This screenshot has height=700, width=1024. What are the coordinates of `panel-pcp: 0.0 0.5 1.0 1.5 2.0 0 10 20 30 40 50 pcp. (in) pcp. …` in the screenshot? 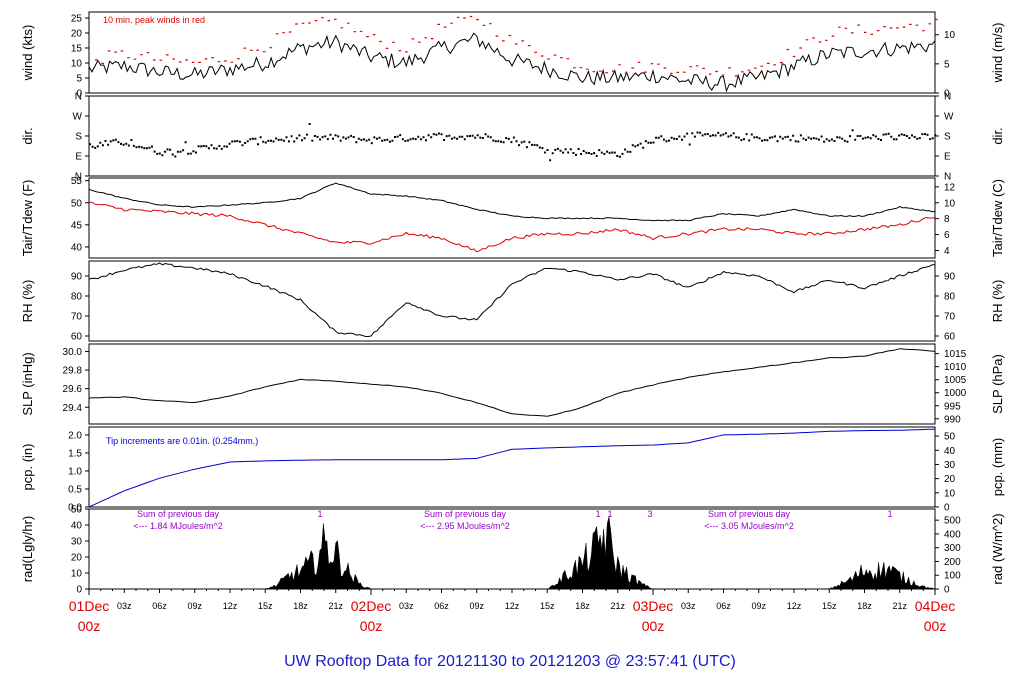 It's located at (512, 470).